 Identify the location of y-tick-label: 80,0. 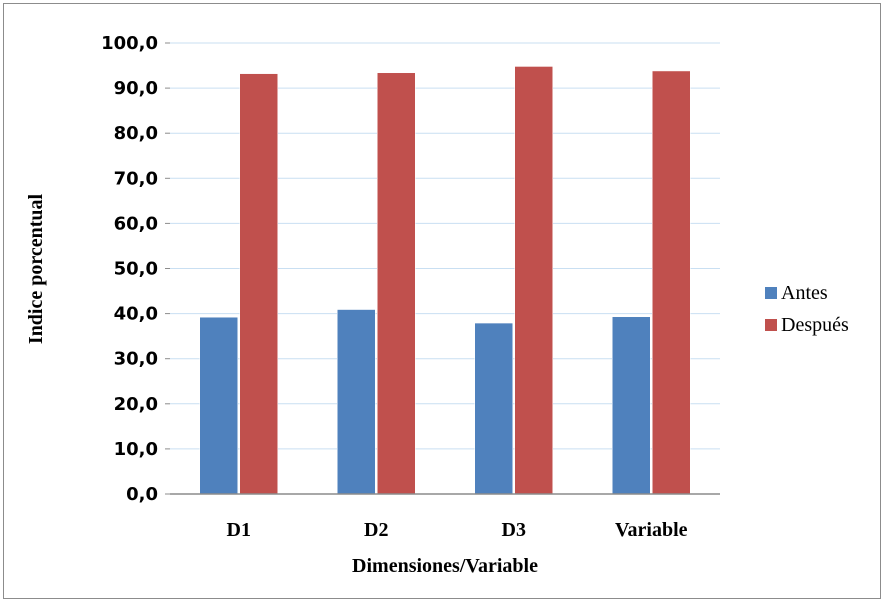
(136, 133).